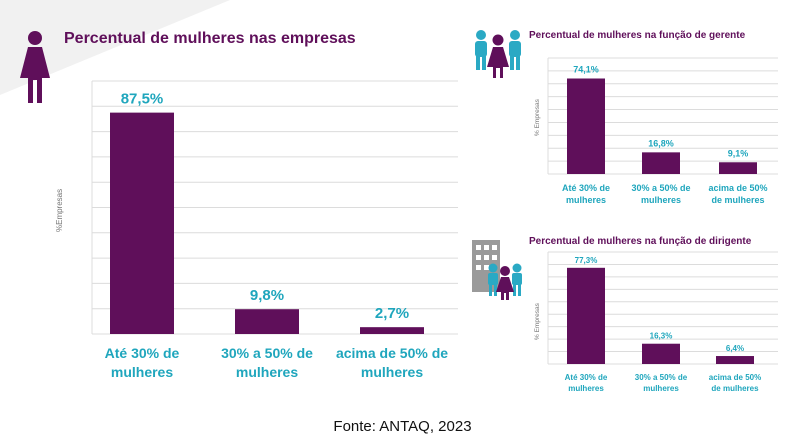  What do you see at coordinates (661, 143) in the screenshot?
I see `gerente-value-label-2: 16,8%` at bounding box center [661, 143].